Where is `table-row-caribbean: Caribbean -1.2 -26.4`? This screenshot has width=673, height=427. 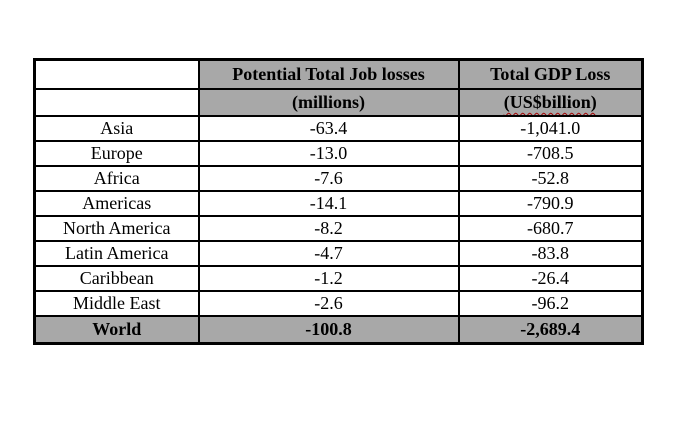
table-row-caribbean: Caribbean -1.2 -26.4 is located at coordinates (338, 278).